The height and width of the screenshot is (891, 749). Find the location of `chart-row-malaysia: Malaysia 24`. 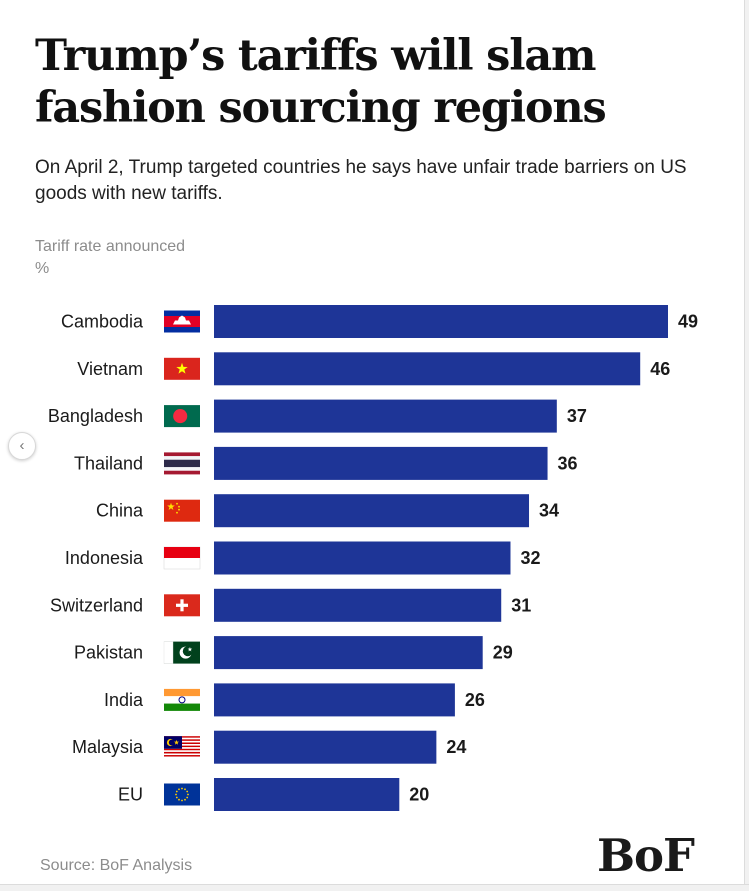

chart-row-malaysia: Malaysia 24 is located at coordinates (269, 747).